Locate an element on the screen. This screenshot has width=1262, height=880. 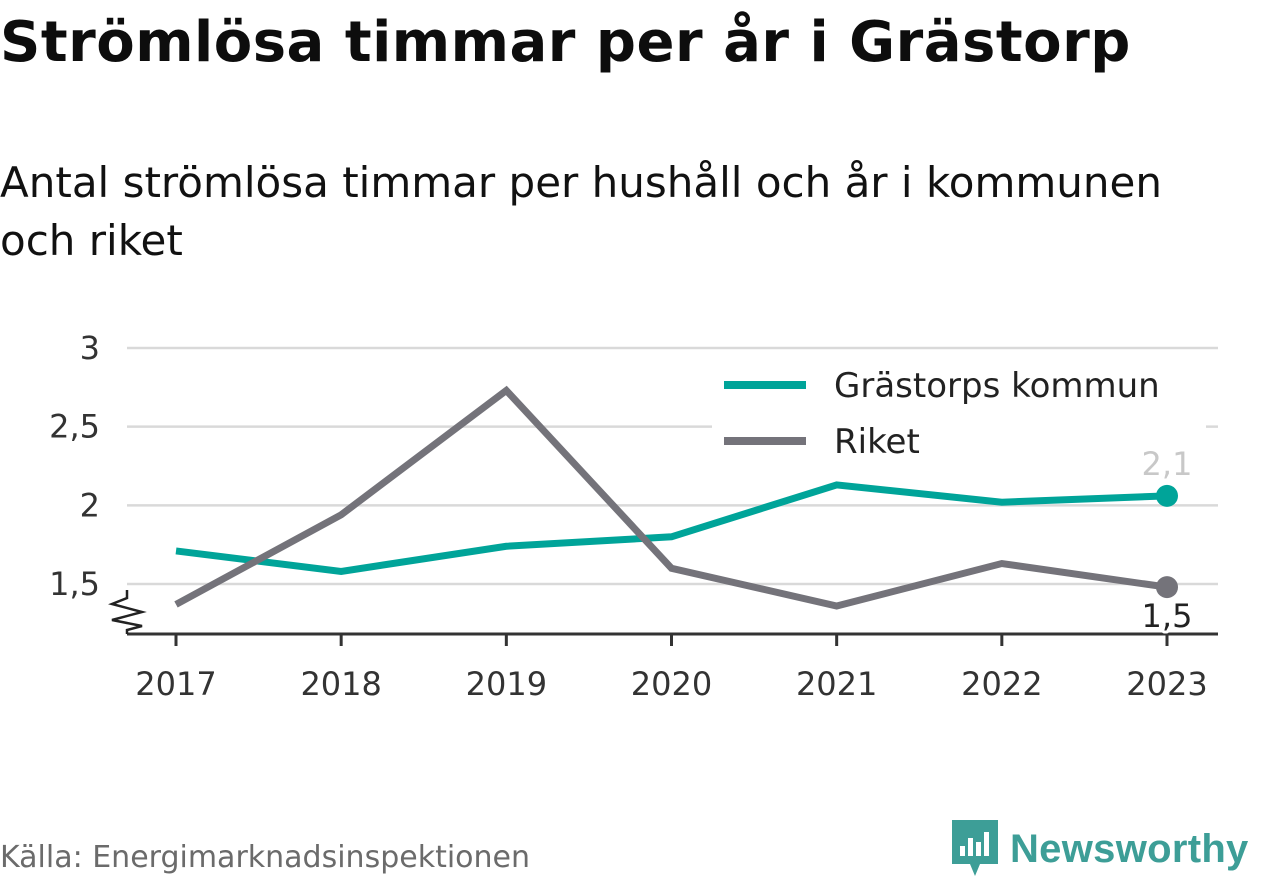
x-axis is located at coordinates (663, 613).